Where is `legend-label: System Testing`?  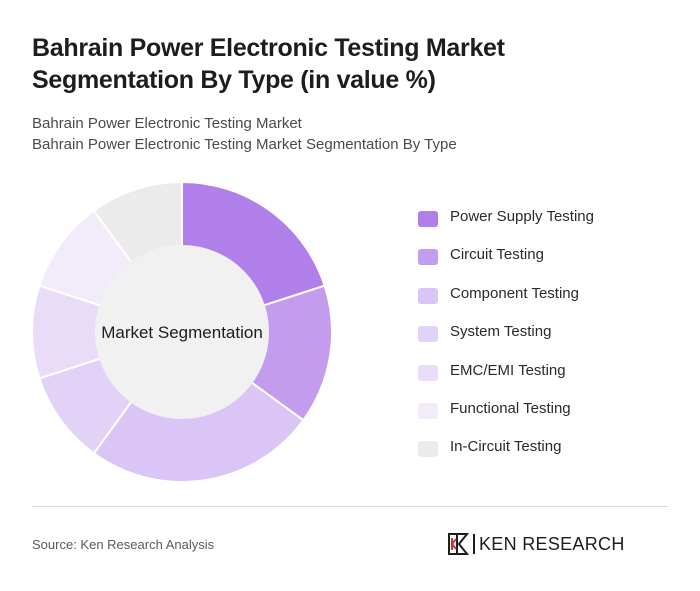
legend-label: System Testing is located at coordinates (501, 332).